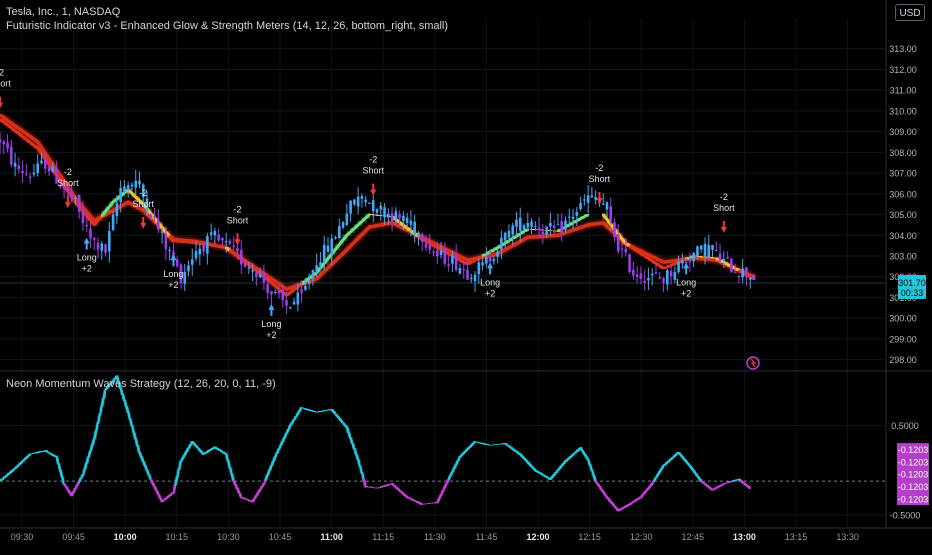 The image size is (932, 555). What do you see at coordinates (486, 537) in the screenshot?
I see `time-tick-label: 11:45` at bounding box center [486, 537].